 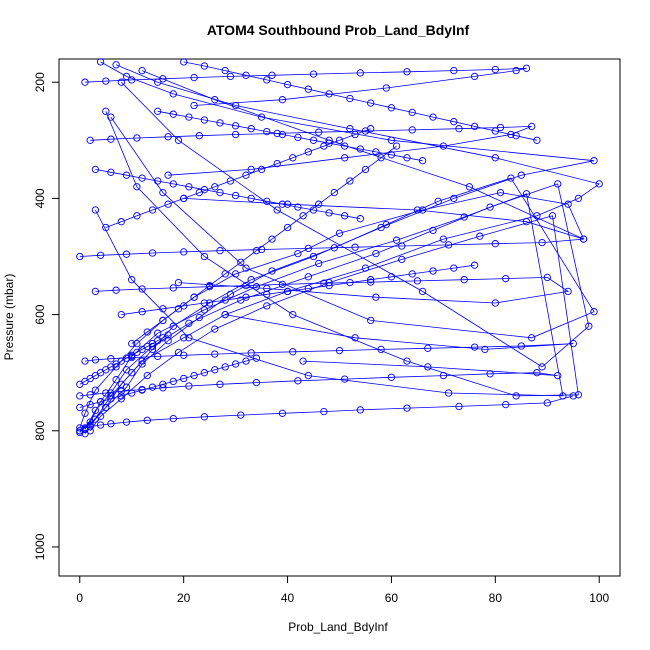 What do you see at coordinates (40, 430) in the screenshot?
I see `y-tick-label: 800` at bounding box center [40, 430].